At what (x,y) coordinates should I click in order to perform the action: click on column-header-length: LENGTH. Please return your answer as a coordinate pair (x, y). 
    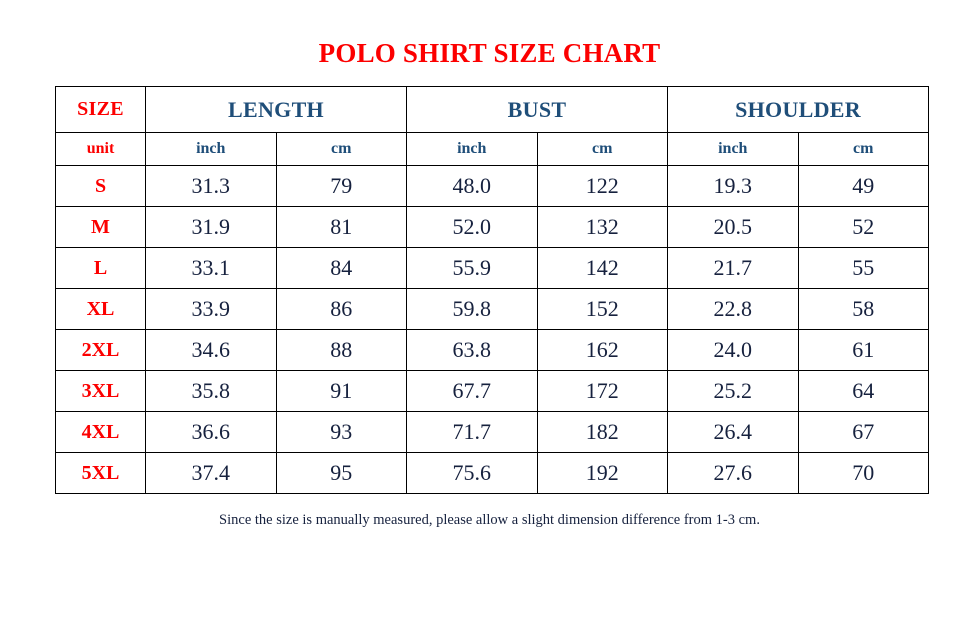
    Looking at the image, I should click on (276, 109).